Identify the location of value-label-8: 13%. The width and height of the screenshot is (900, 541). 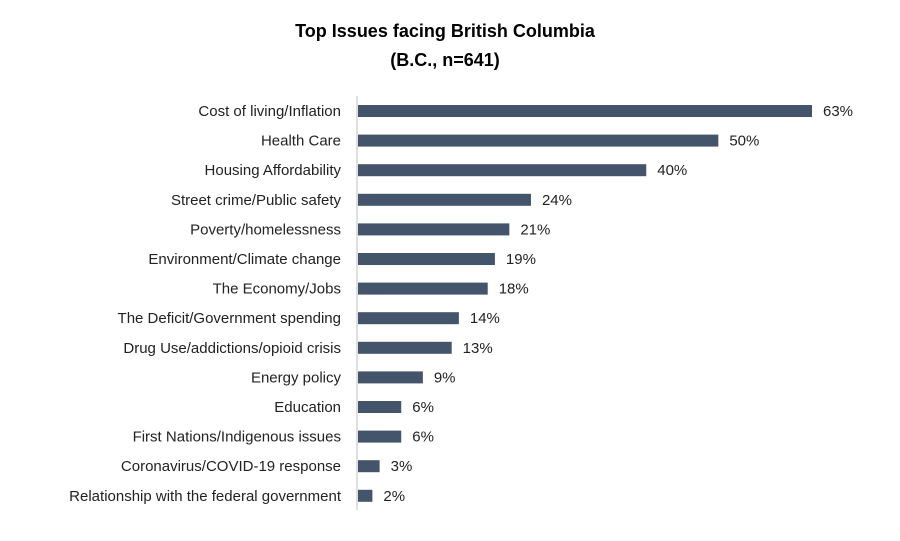
(478, 348).